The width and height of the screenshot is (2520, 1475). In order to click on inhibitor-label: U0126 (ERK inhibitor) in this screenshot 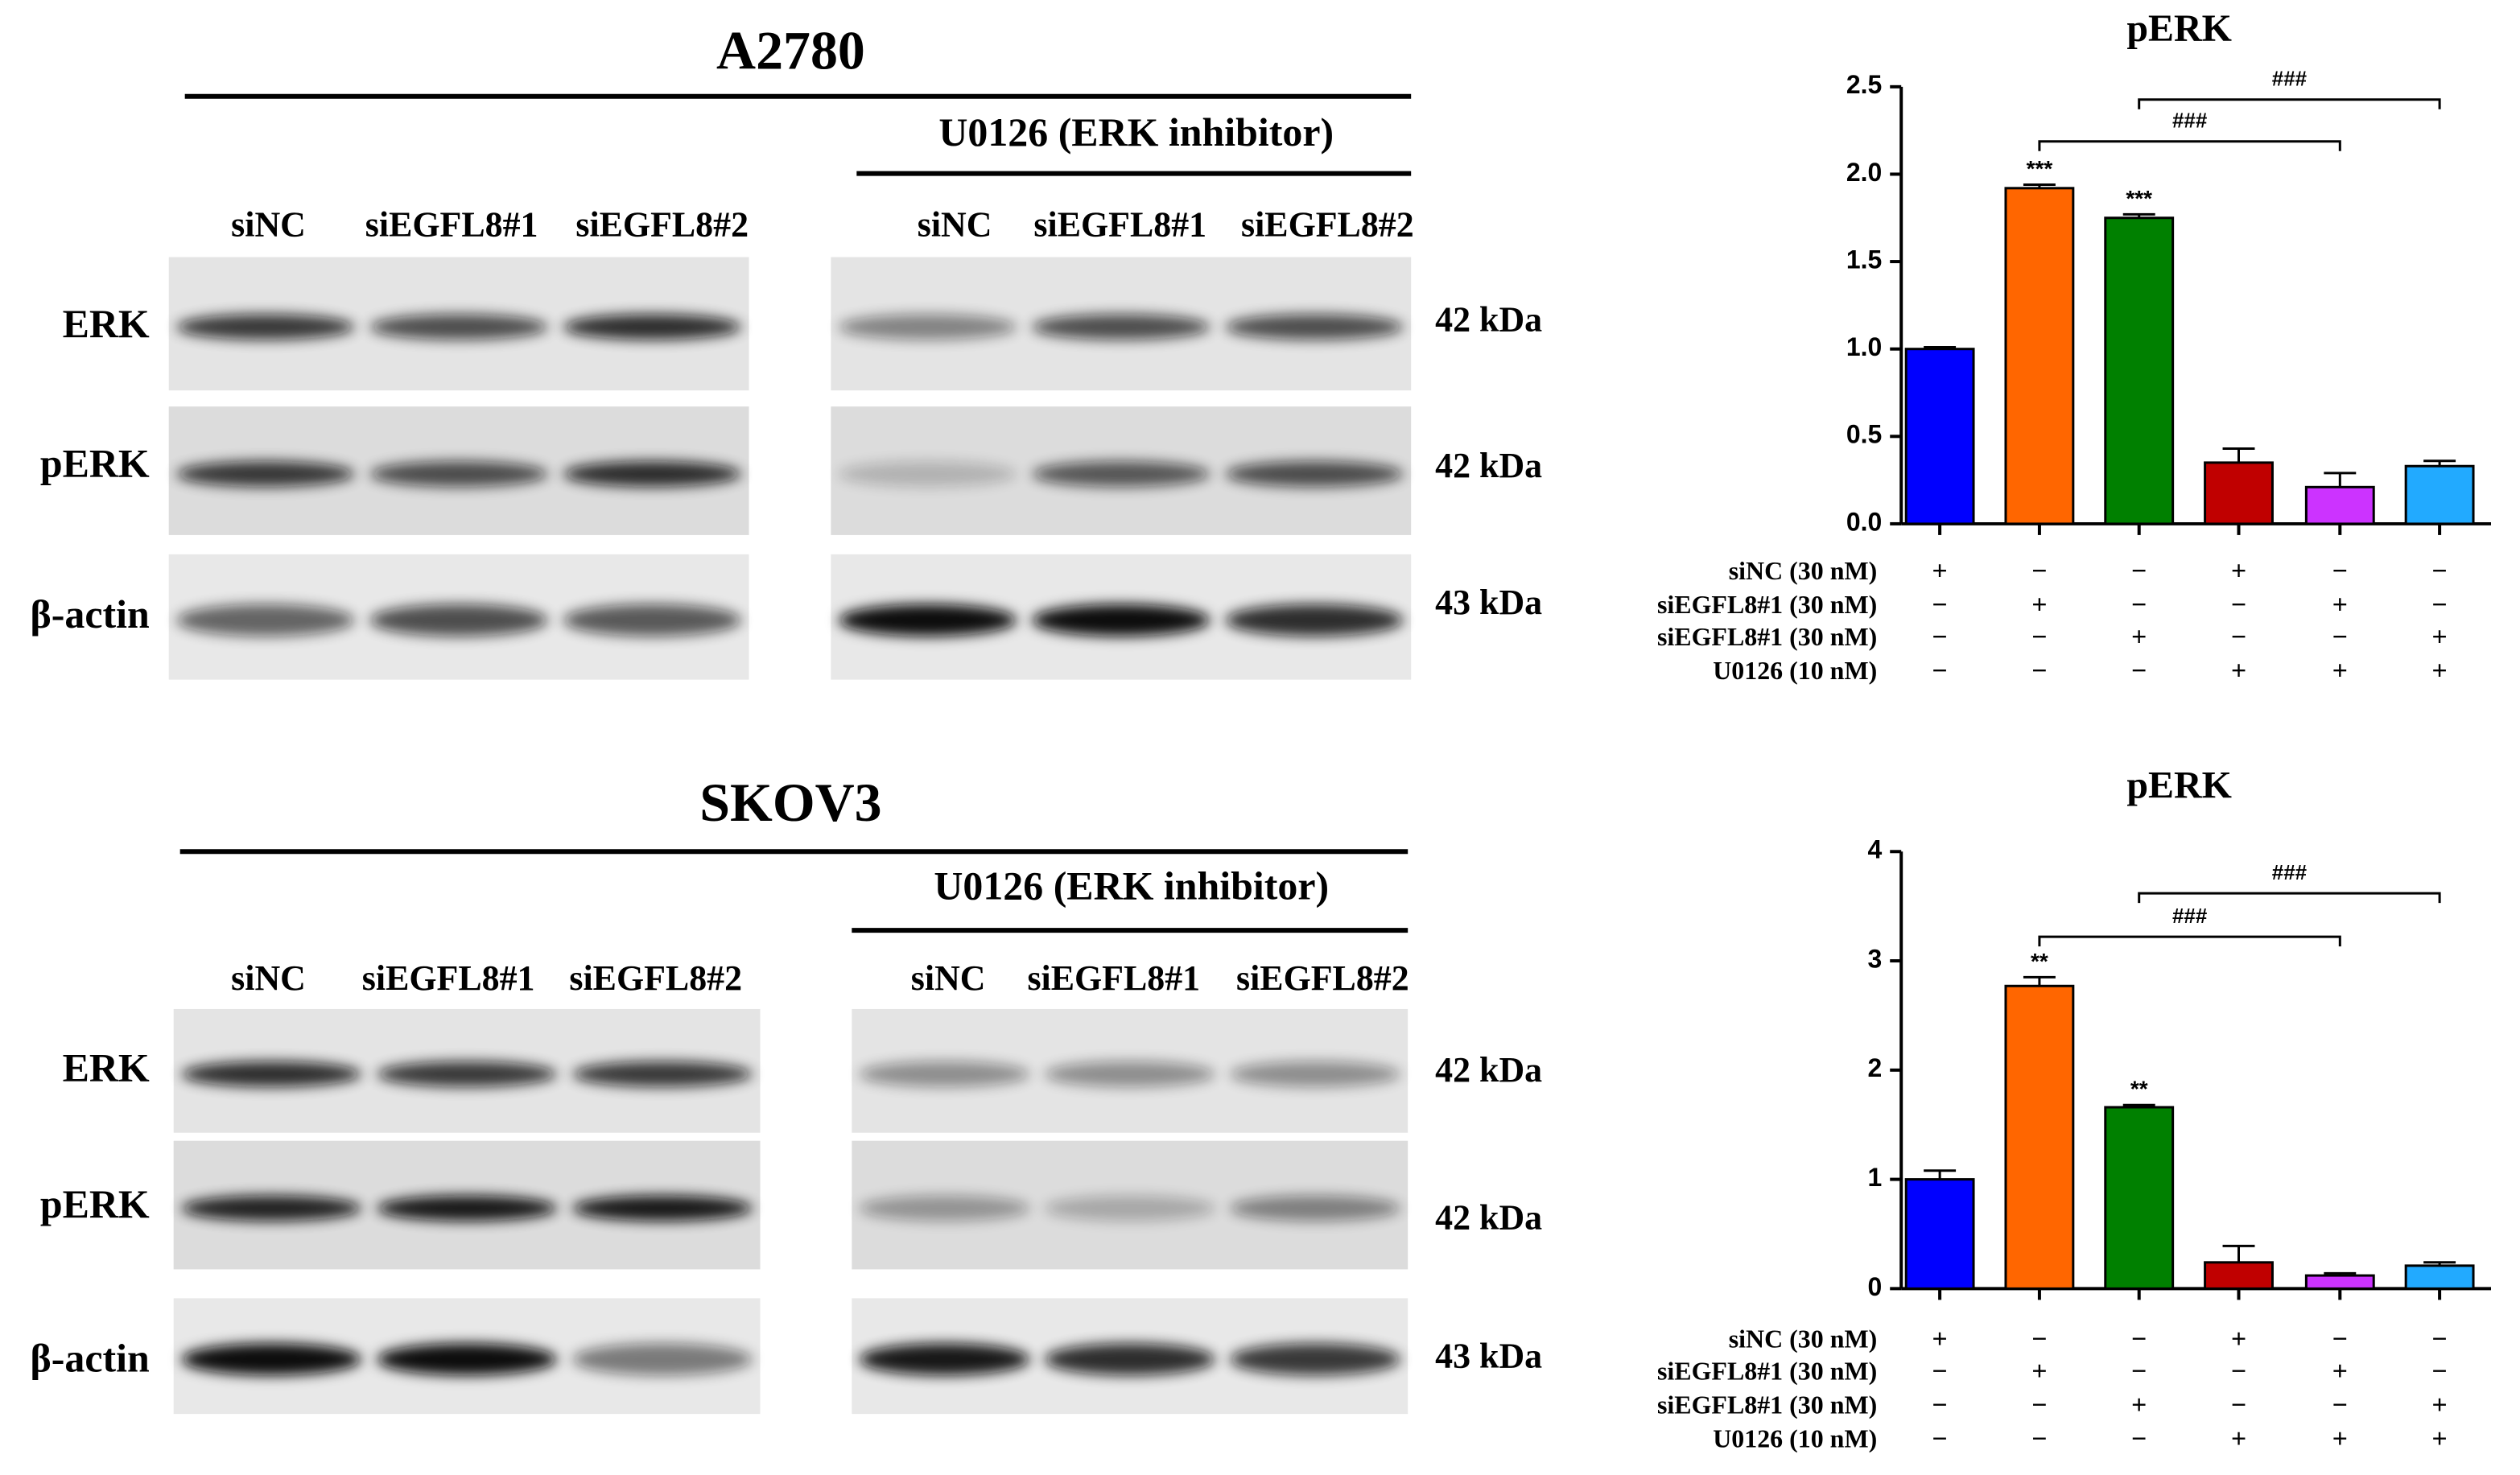, I will do `click(1136, 132)`.